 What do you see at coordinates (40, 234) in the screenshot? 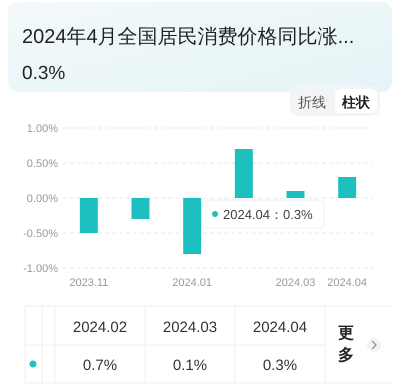
I see `y-tick-label: -0.50%` at bounding box center [40, 234].